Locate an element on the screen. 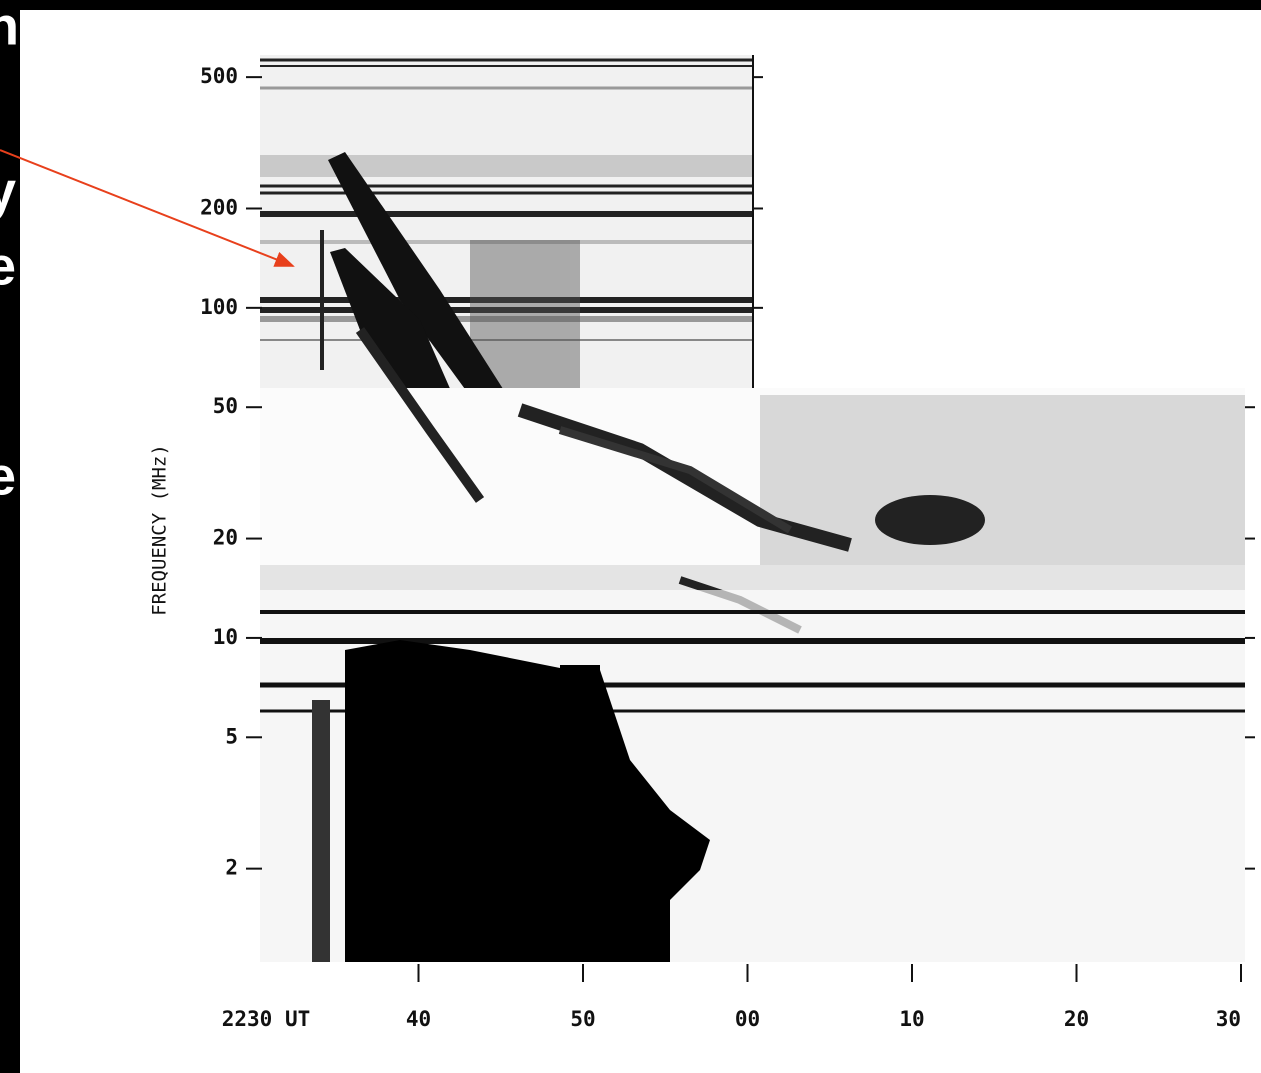 The image size is (1261, 1073). annotation-arrow is located at coordinates (147, 208).